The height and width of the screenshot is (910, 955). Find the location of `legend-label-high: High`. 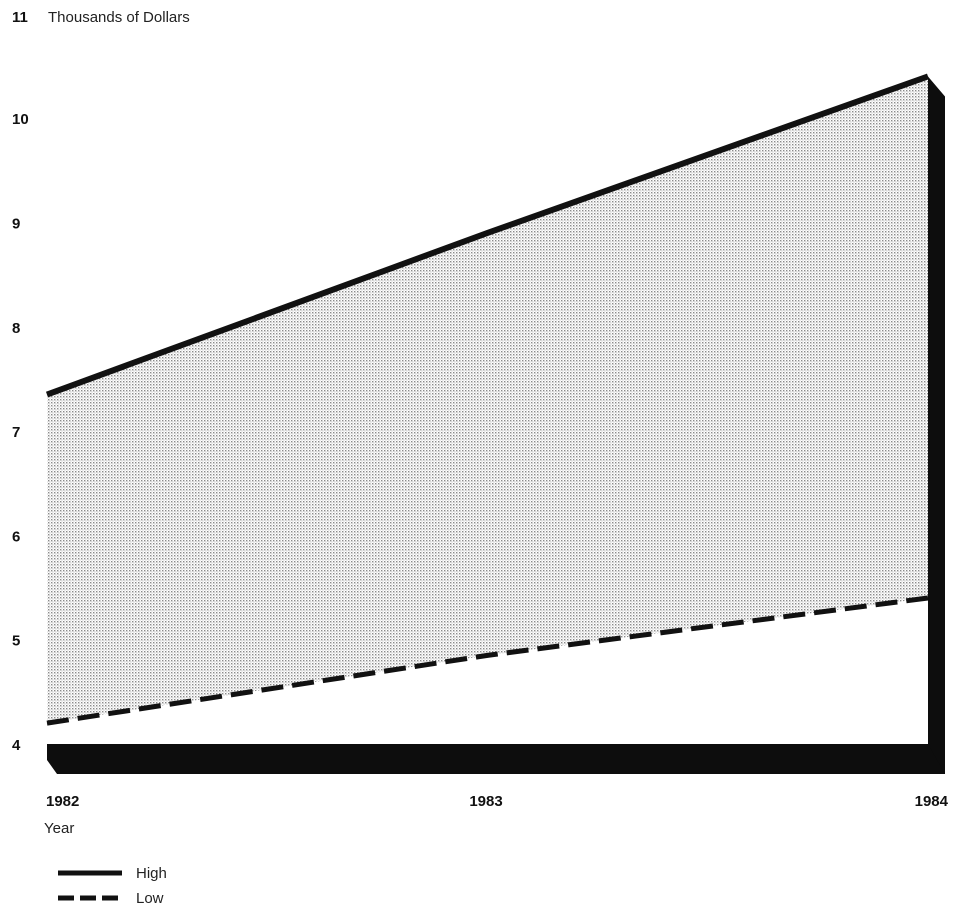

legend-label-high: High is located at coordinates (151, 873).